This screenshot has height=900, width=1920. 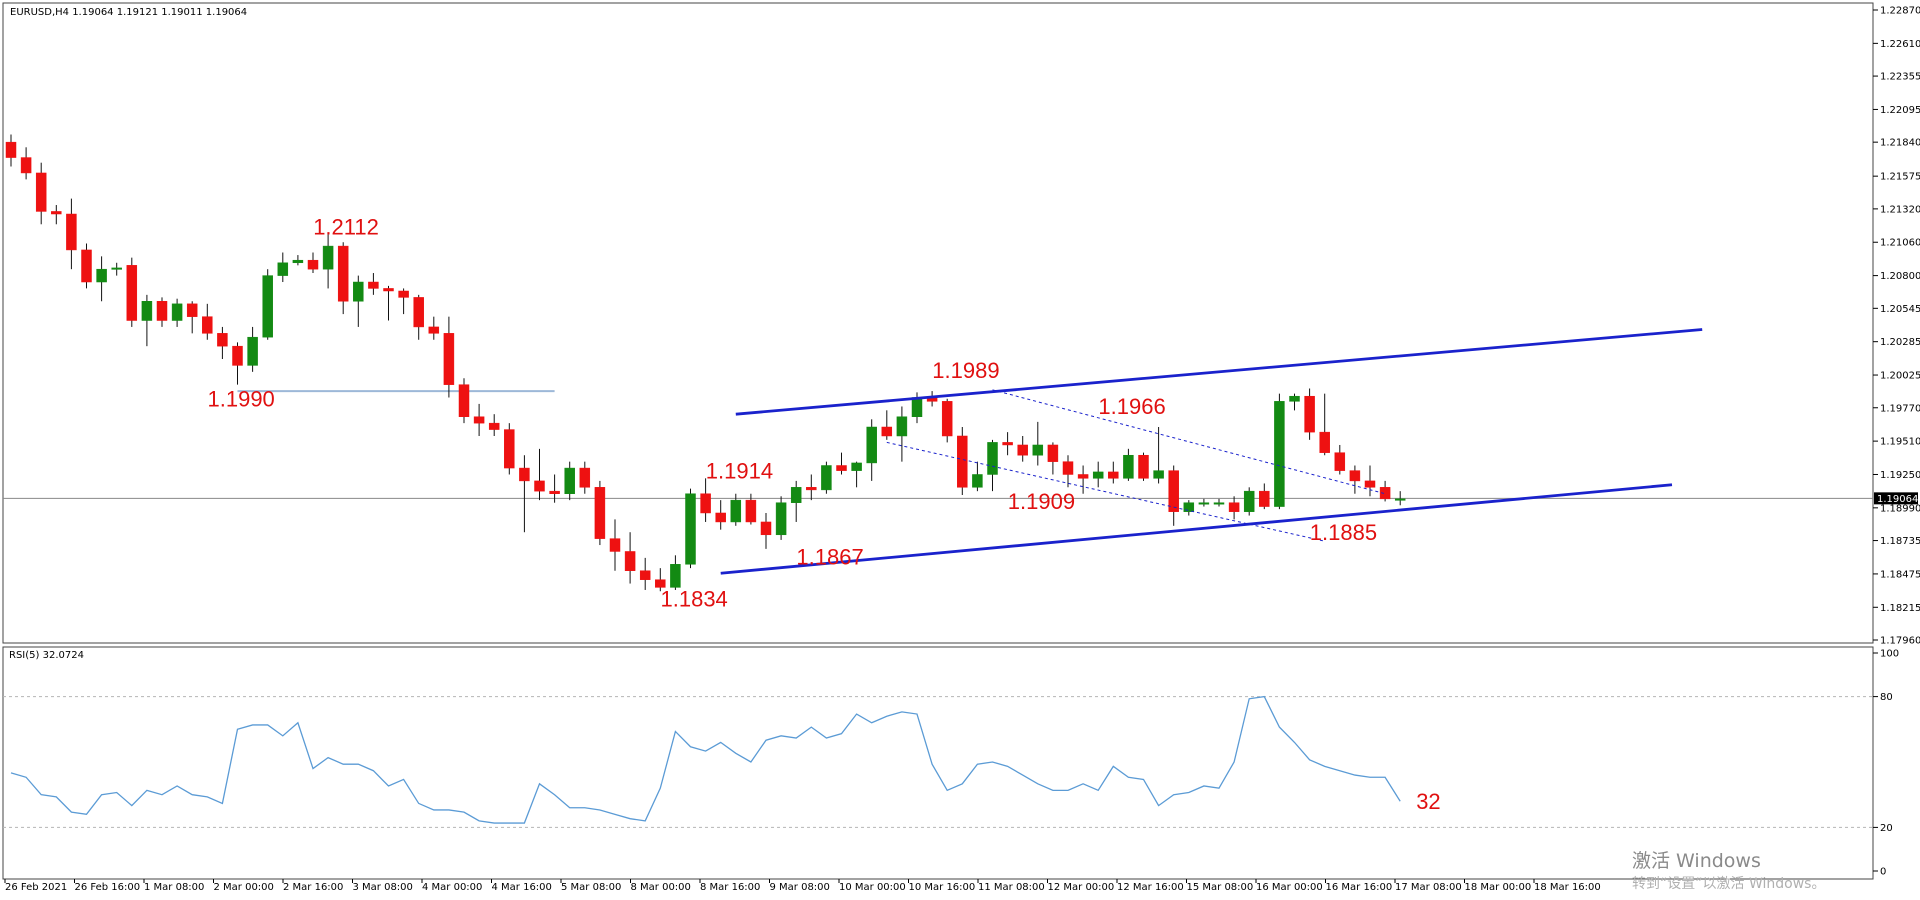 What do you see at coordinates (960, 498) in the screenshot?
I see `current-price-marker: 1.19064` at bounding box center [960, 498].